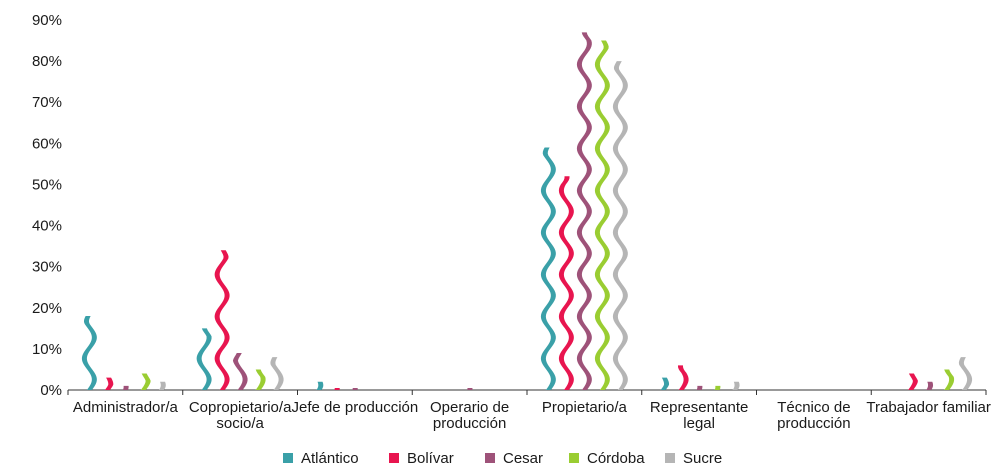 This screenshot has width=991, height=471. I want to click on x-tick-label: Trabajador familiar, so click(928, 407).